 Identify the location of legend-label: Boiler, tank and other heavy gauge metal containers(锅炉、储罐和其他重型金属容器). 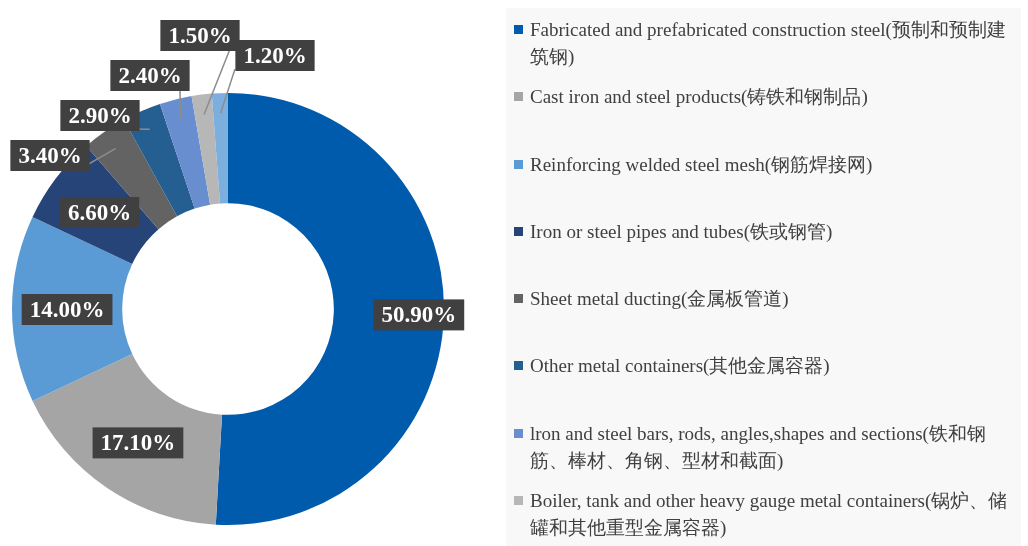
(769, 514).